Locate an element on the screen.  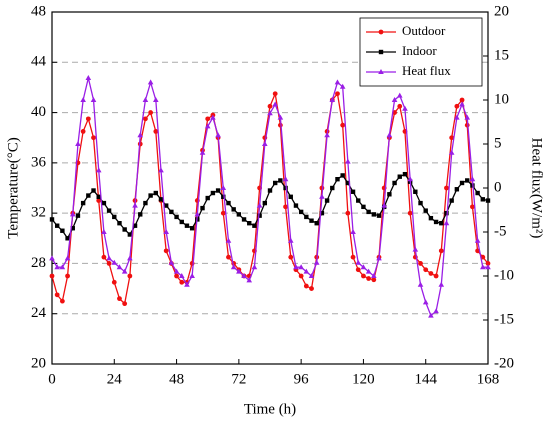
y2-tick-label: 15 is located at coordinates (501, 55).